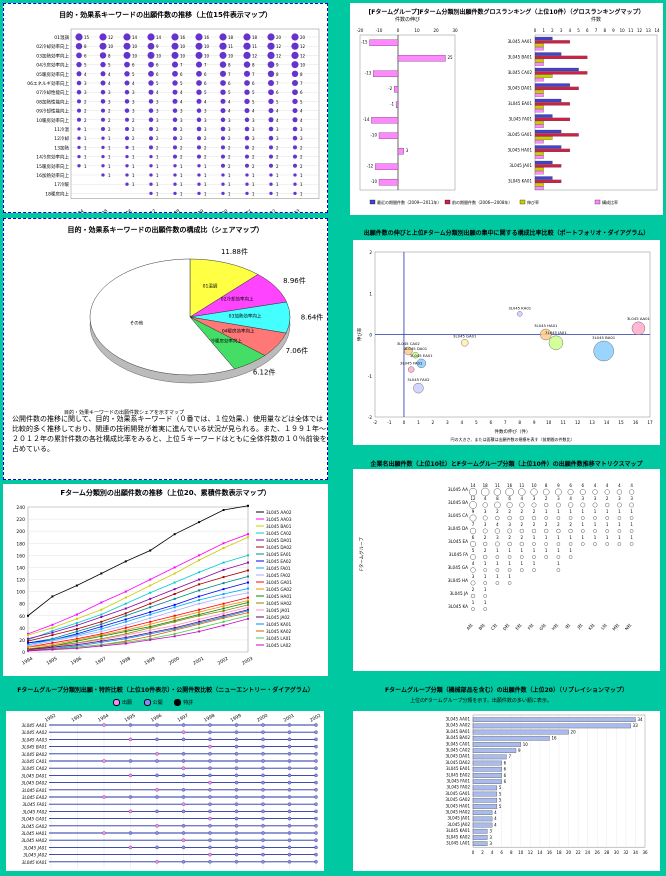 This screenshot has width=666, height=876. Describe the element at coordinates (579, 852) in the screenshot. I see `x-tick-label: 22` at that location.